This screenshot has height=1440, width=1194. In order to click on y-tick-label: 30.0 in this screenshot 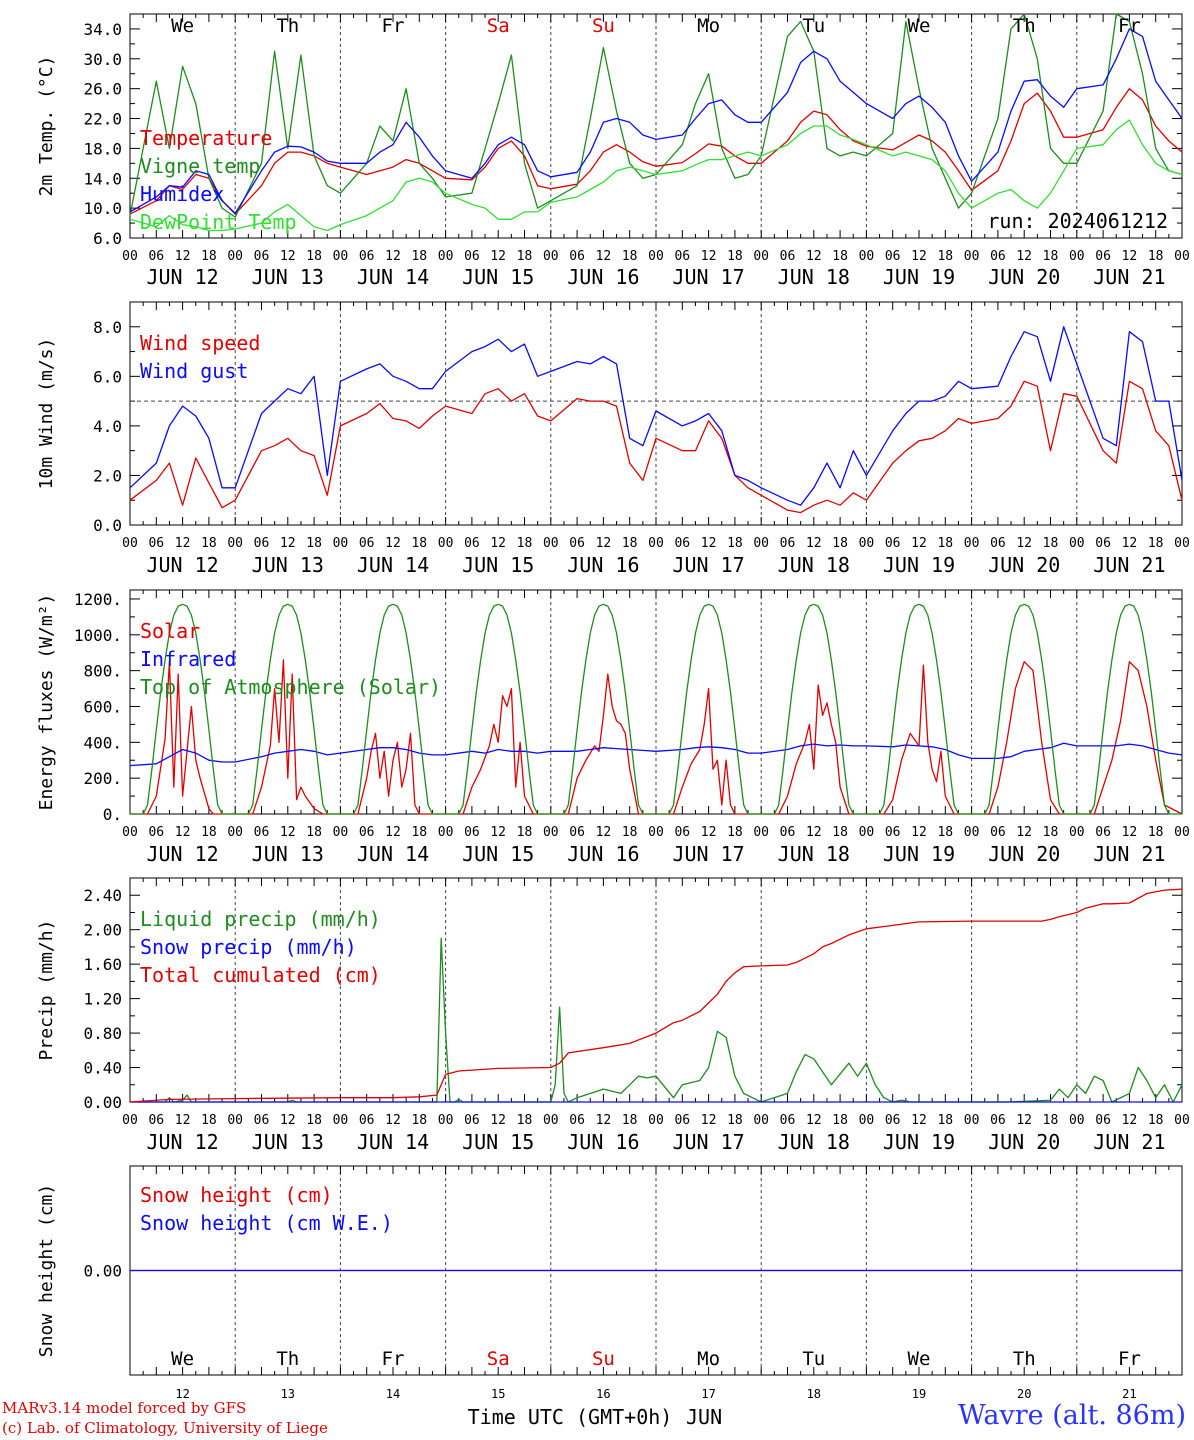, I will do `click(102, 59)`.